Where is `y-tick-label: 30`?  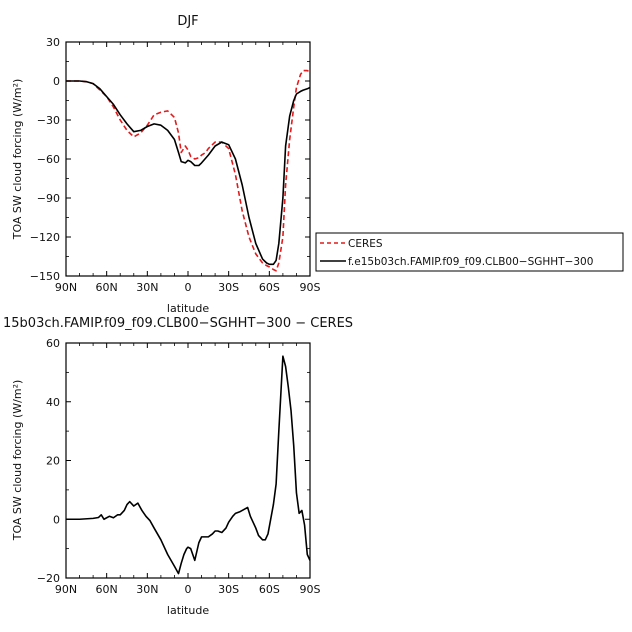
y-tick-label: 30 is located at coordinates (53, 42).